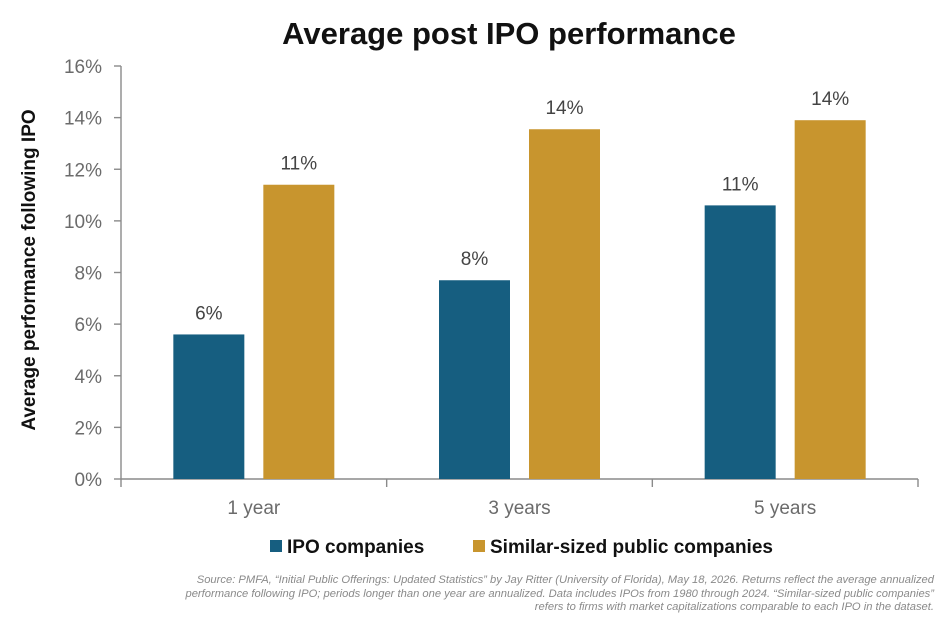 The width and height of the screenshot is (950, 633). Describe the element at coordinates (89, 377) in the screenshot. I see `y-tick-label: 4%` at that location.